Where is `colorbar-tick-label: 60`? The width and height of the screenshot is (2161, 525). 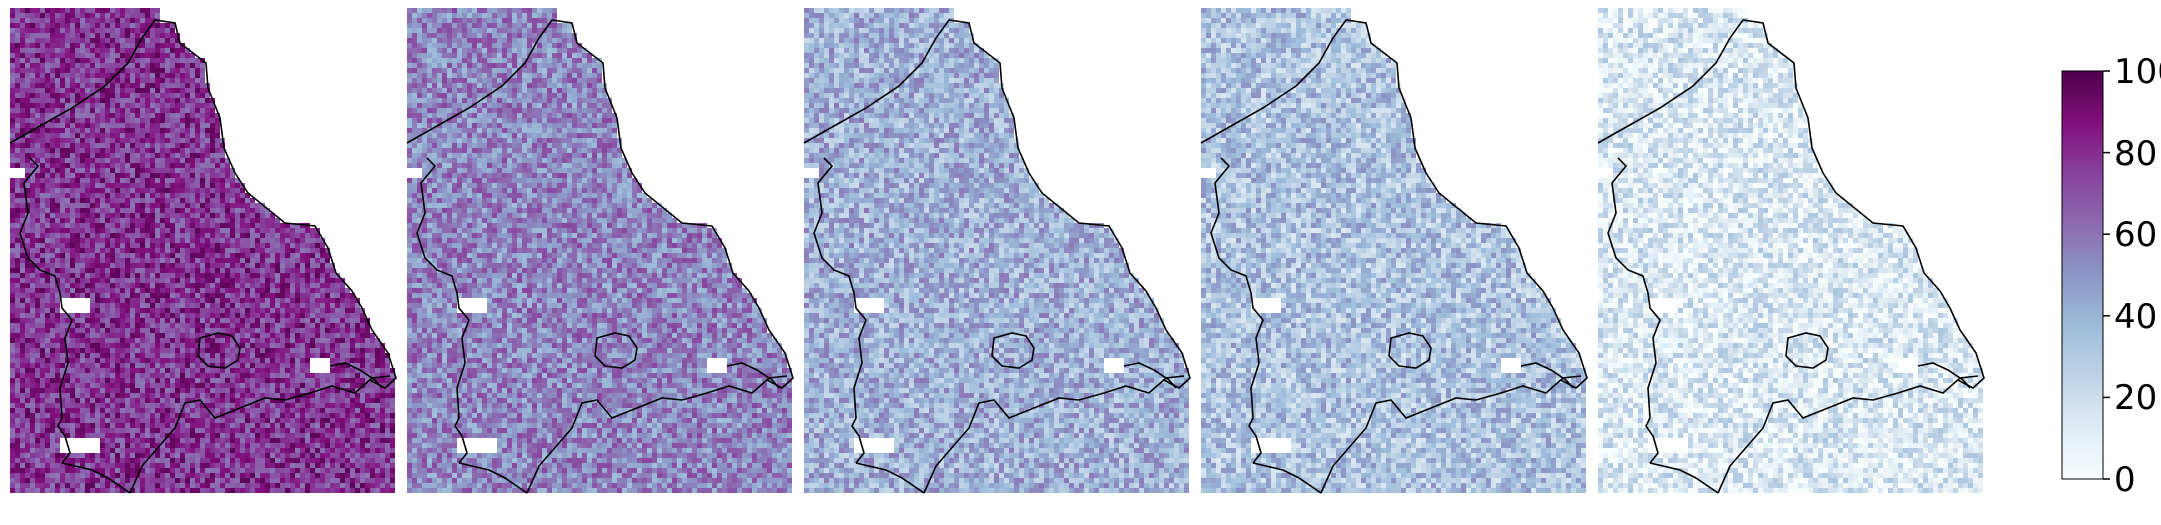
colorbar-tick-label: 60 is located at coordinates (2135, 235).